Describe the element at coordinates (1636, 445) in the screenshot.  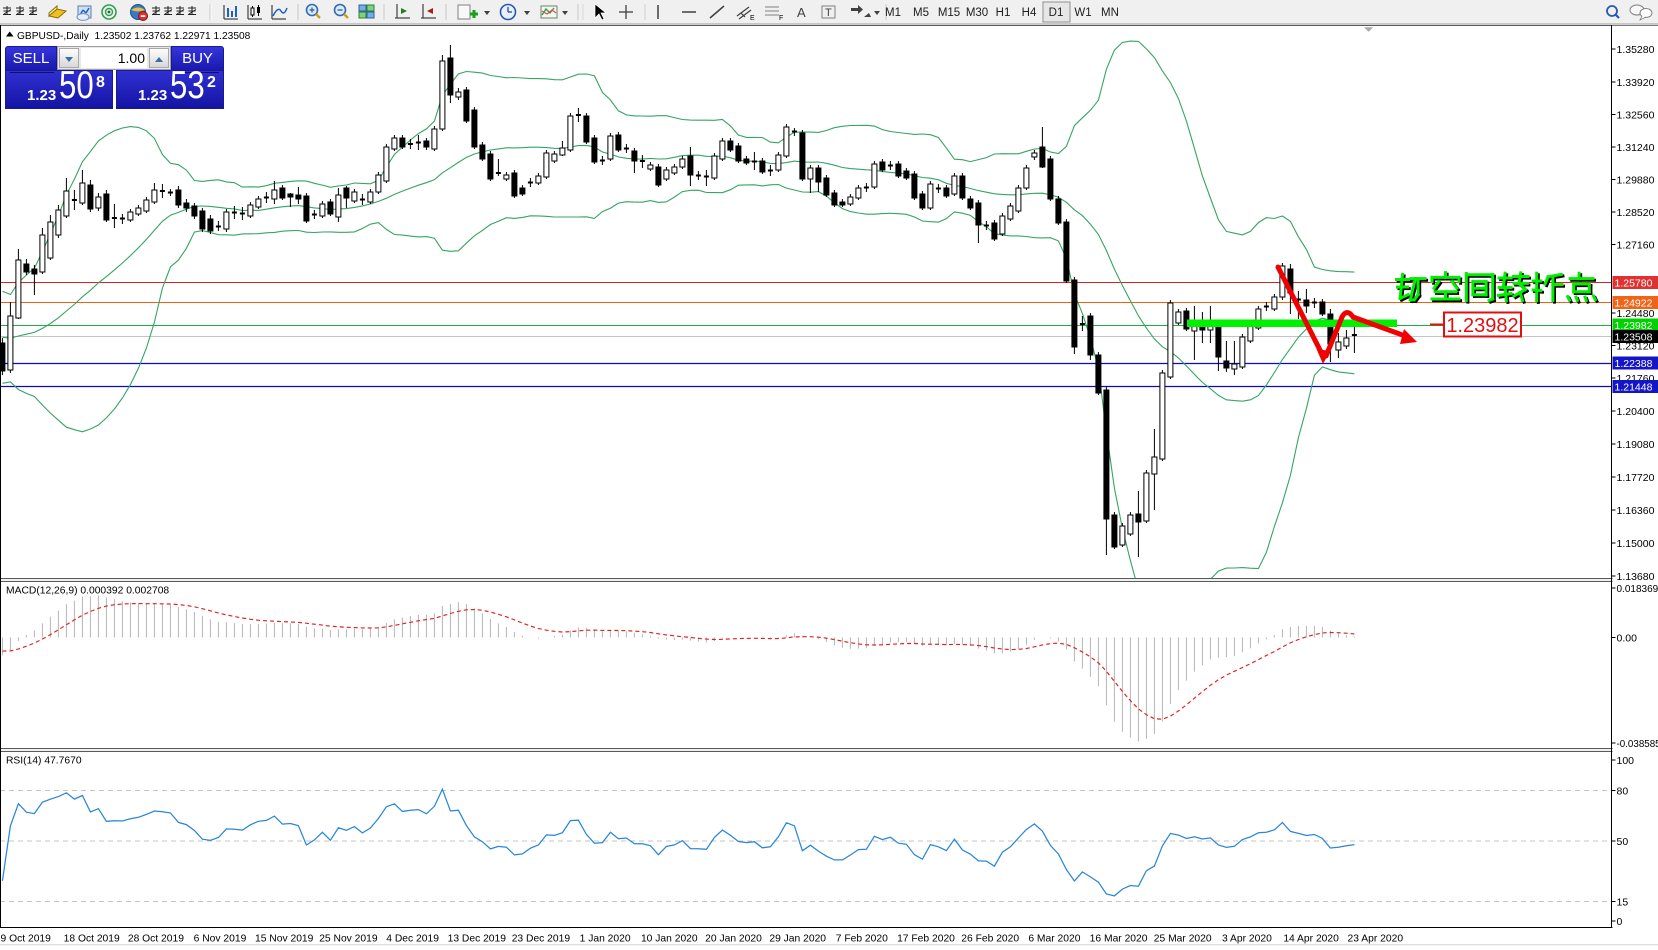
I see `svg-text: 1.19080` at that location.